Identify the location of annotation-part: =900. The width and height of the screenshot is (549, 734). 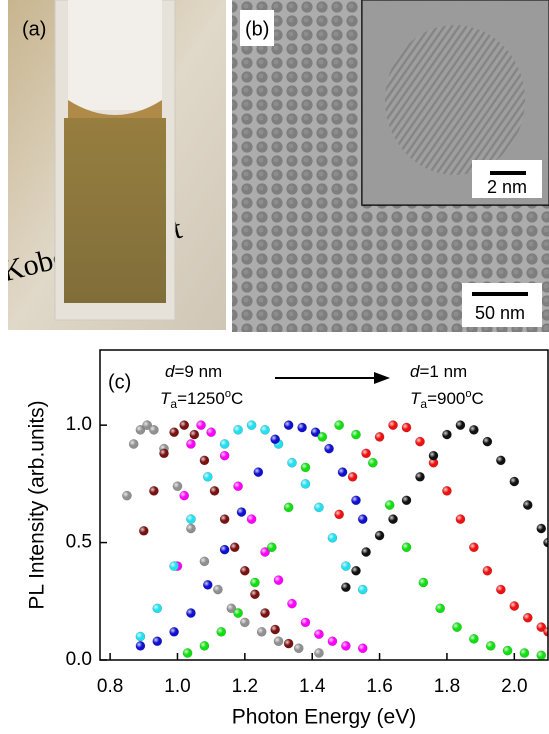
(446, 398).